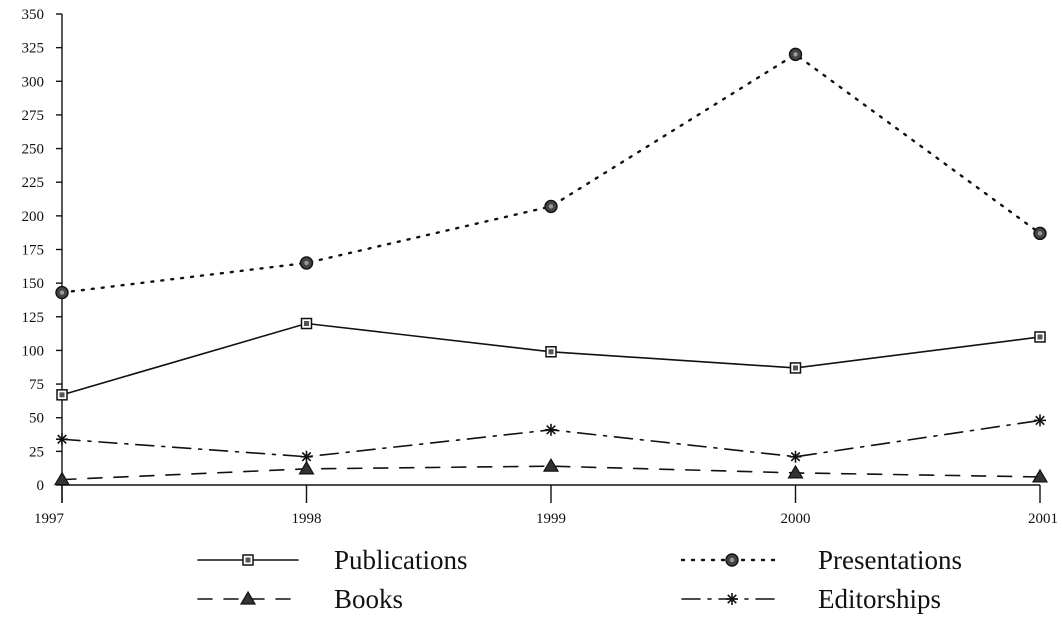 The image size is (1062, 618). I want to click on legend-label: Presentations, so click(890, 560).